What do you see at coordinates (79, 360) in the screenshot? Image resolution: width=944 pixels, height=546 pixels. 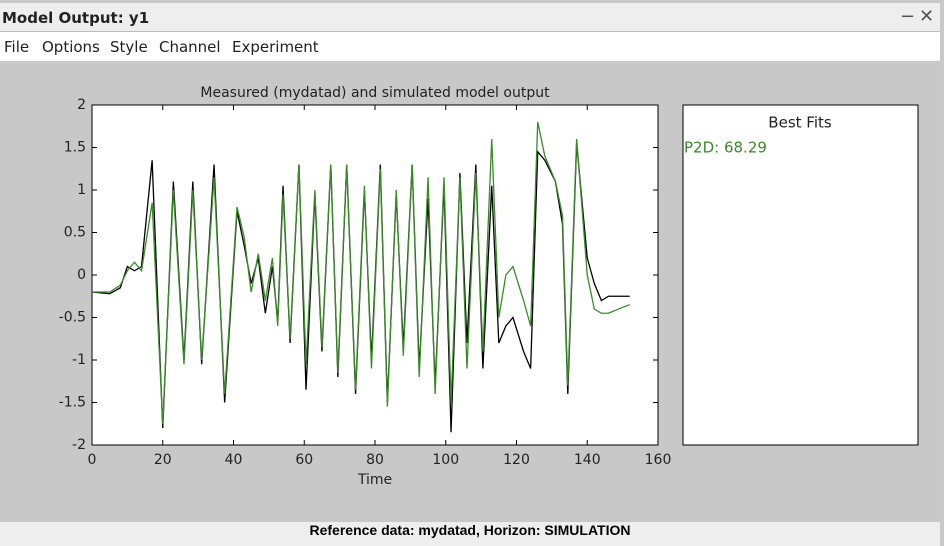 I see `y-tick-label: -1` at bounding box center [79, 360].